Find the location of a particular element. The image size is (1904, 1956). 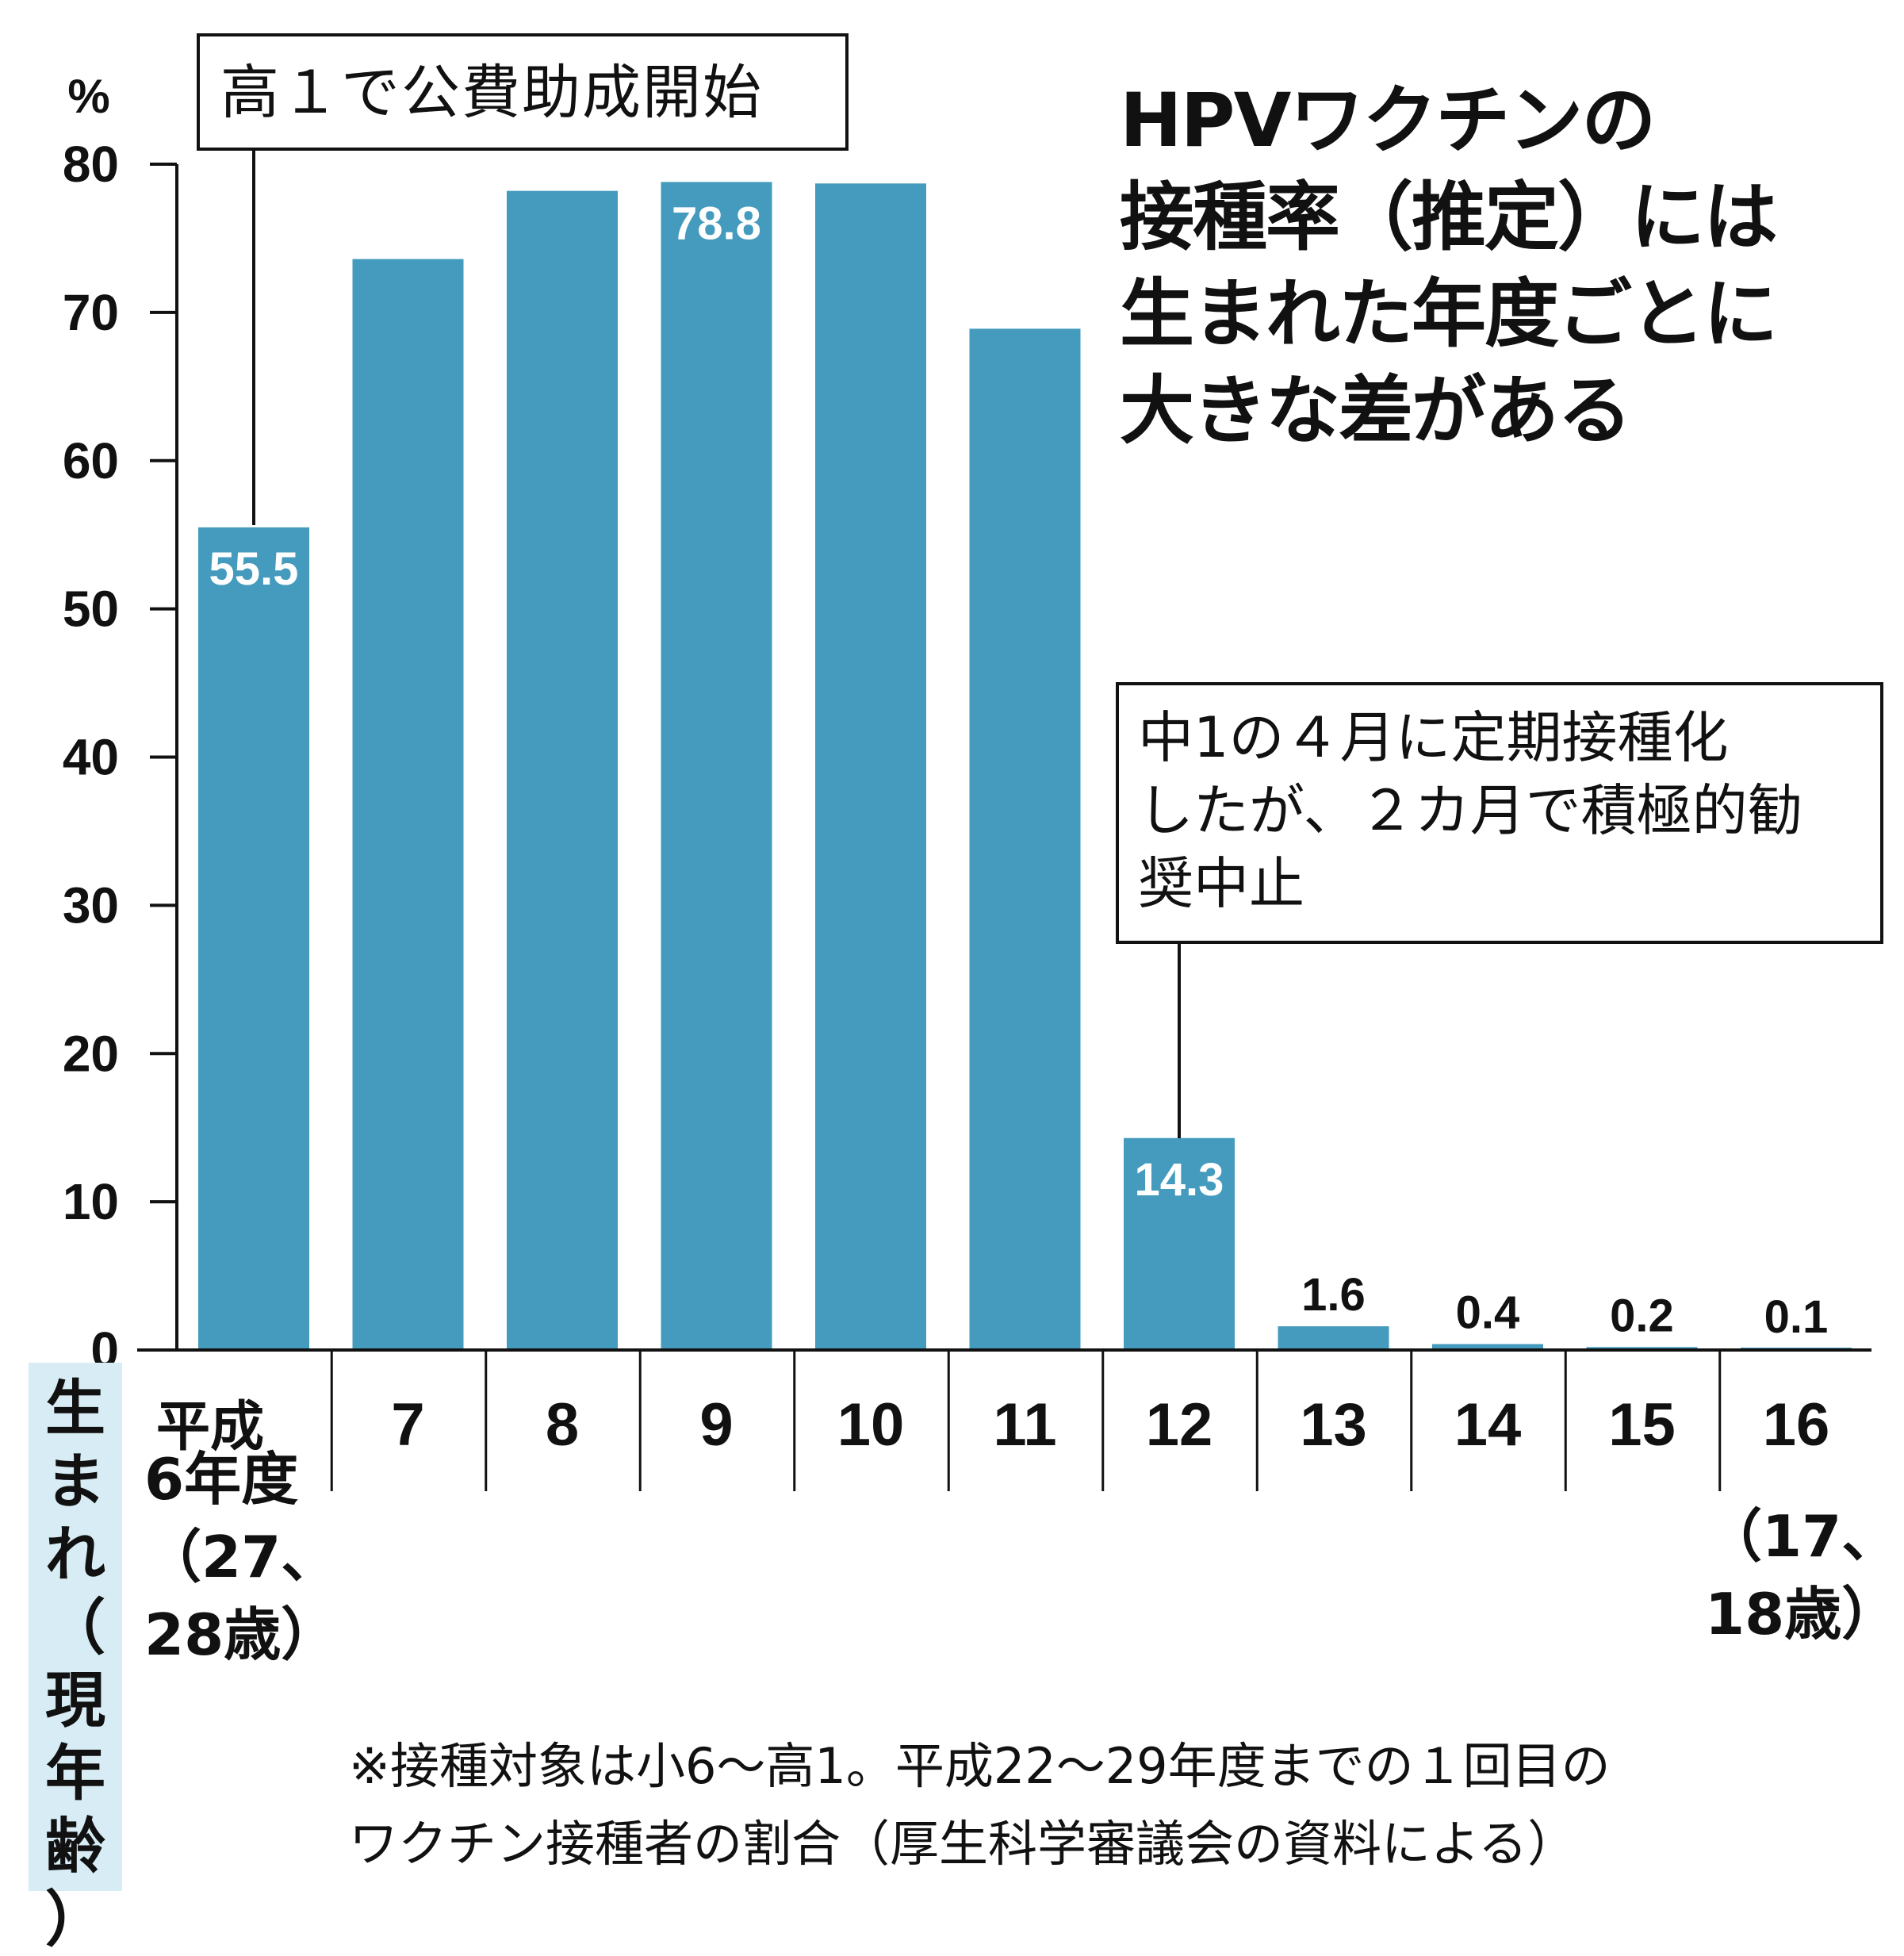

x-tick-label: 9 is located at coordinates (716, 1425).